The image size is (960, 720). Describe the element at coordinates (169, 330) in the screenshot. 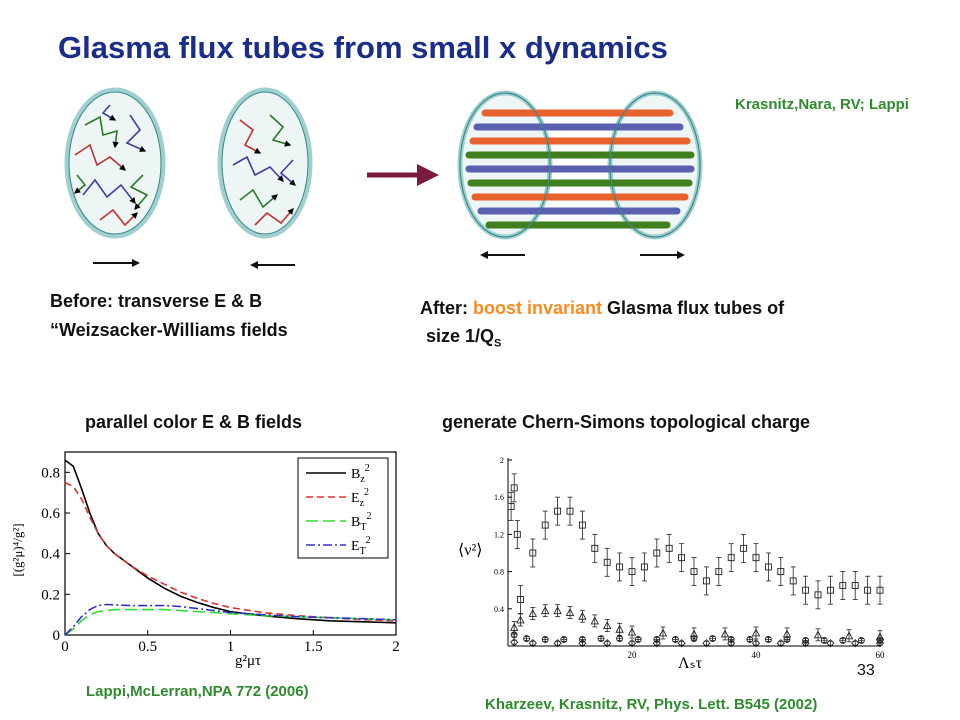

I see `before-caption-line2: “Weizsacker-Williams fields` at that location.